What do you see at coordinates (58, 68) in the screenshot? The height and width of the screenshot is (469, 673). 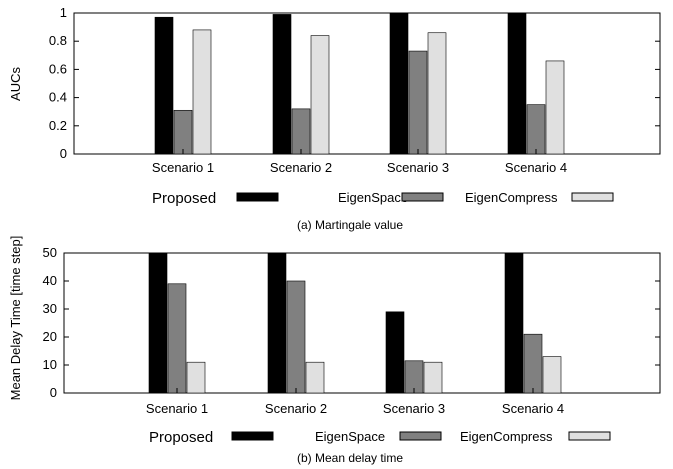 I see `y-tick-label: 0.6` at bounding box center [58, 68].